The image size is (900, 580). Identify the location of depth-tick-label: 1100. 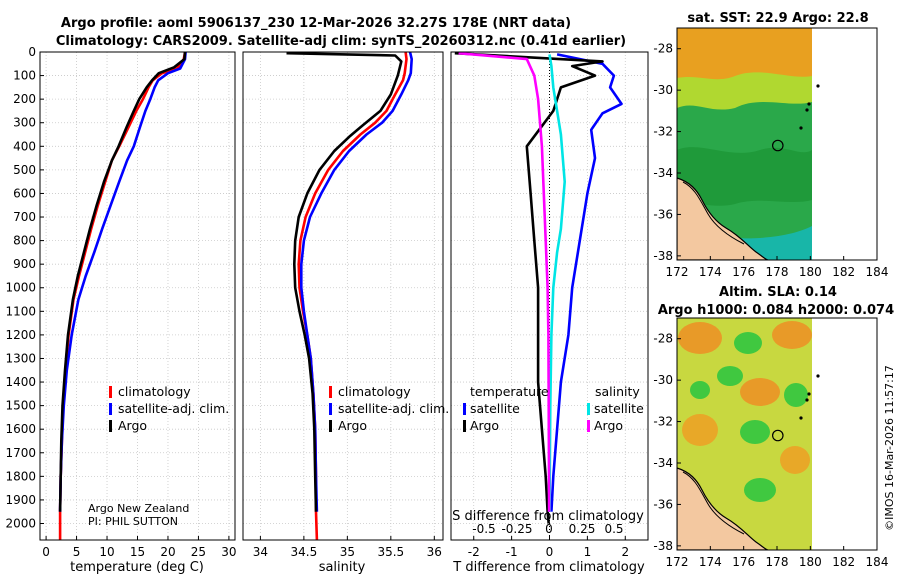
(20, 311).